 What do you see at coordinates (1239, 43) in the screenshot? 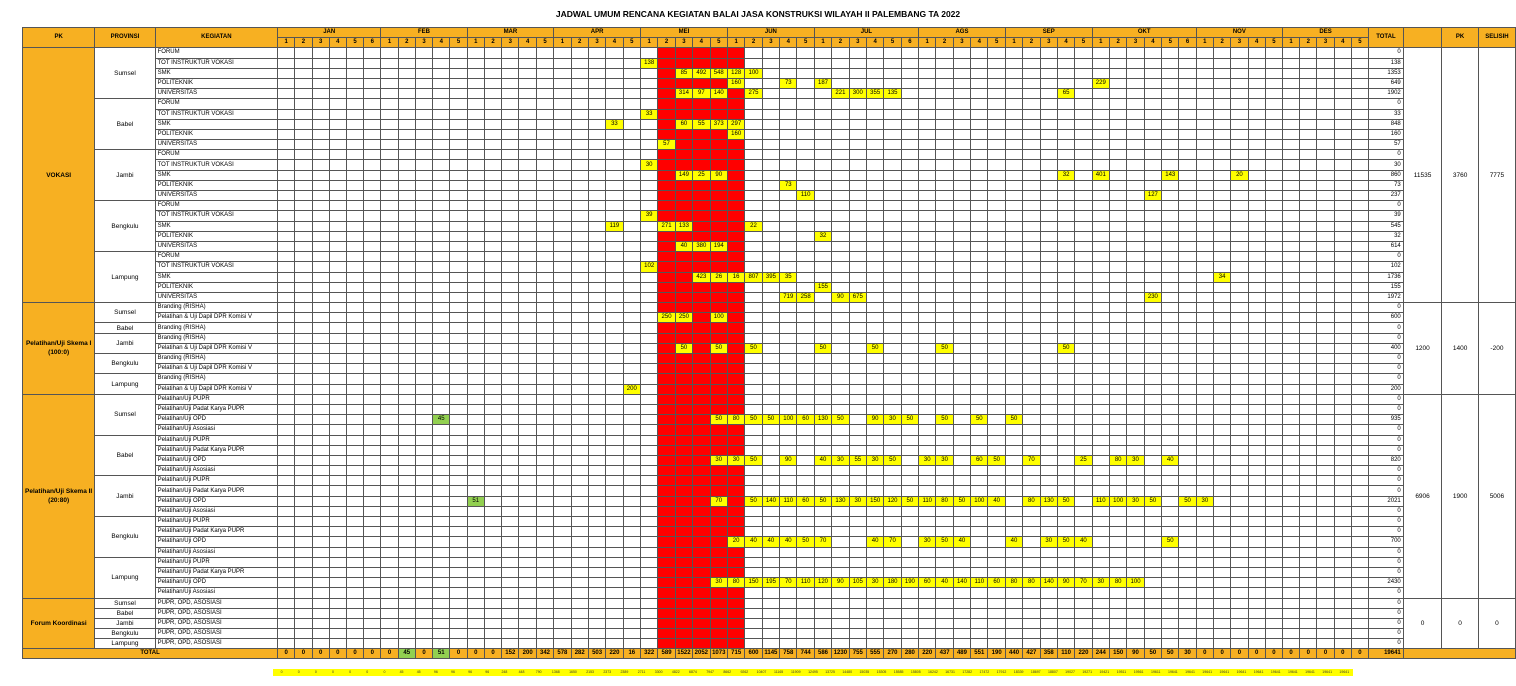
I see `header-week: 3` at bounding box center [1239, 43].